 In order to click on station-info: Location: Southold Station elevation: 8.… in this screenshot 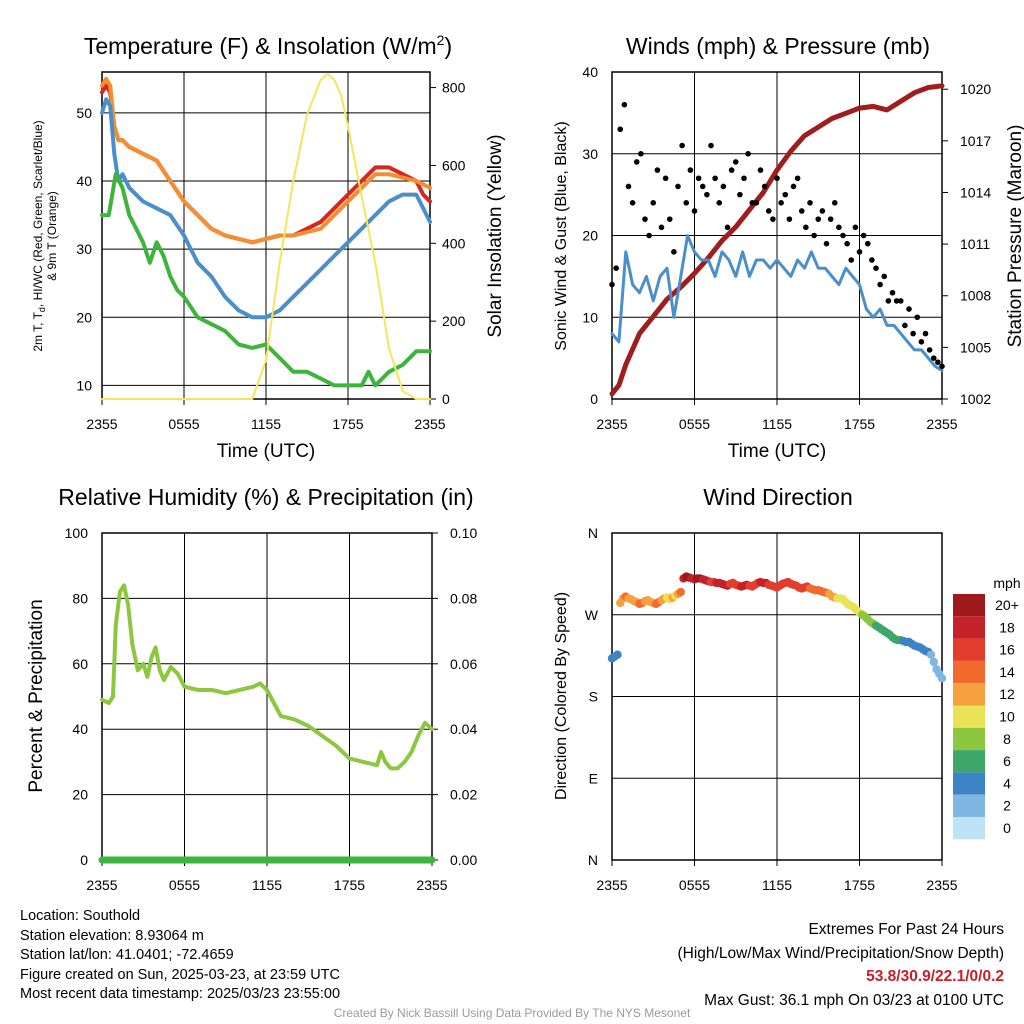, I will do `click(180, 956)`.